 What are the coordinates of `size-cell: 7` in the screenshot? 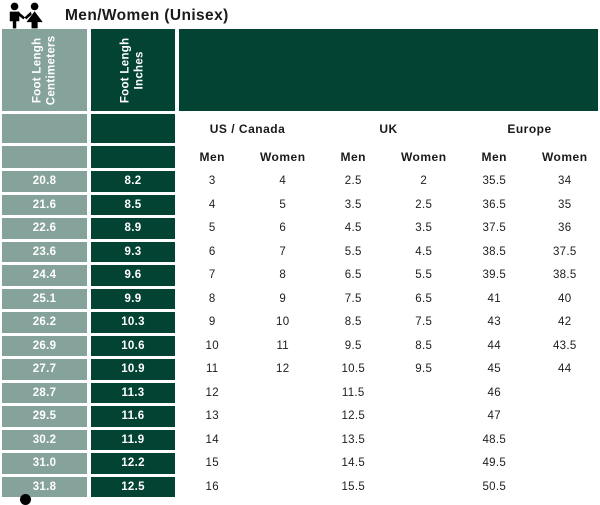 It's located at (212, 275).